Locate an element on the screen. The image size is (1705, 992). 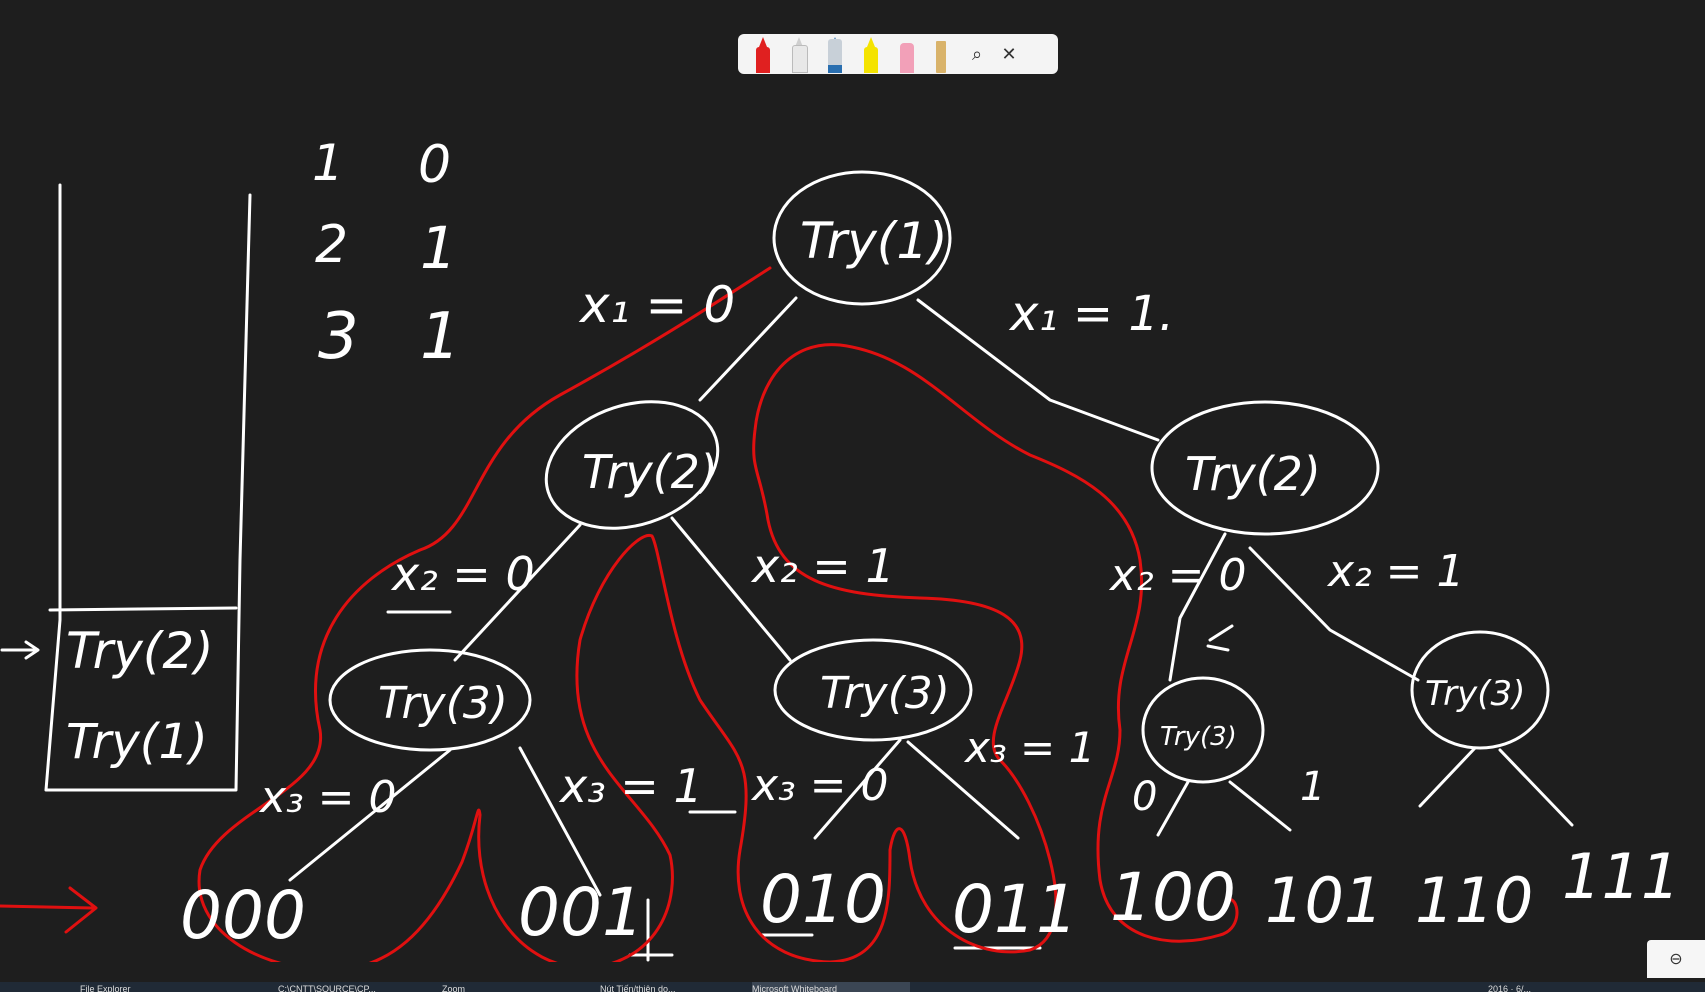
check-mark is located at coordinates (1220, 638).